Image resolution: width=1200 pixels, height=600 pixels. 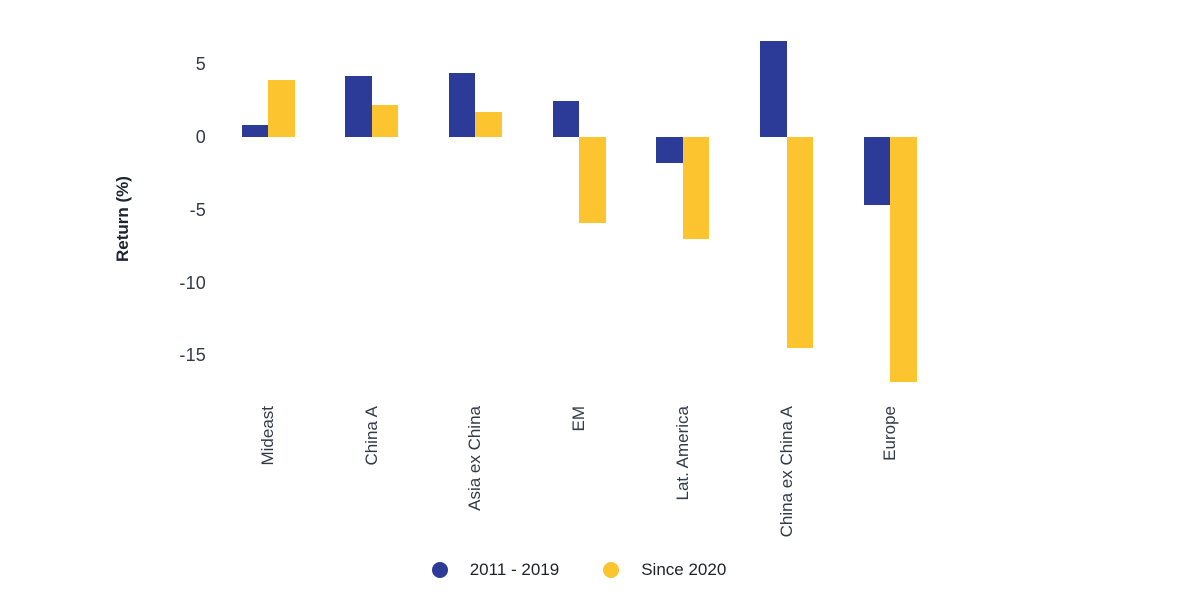 I want to click on y-tick-0: 0, so click(x=200, y=137).